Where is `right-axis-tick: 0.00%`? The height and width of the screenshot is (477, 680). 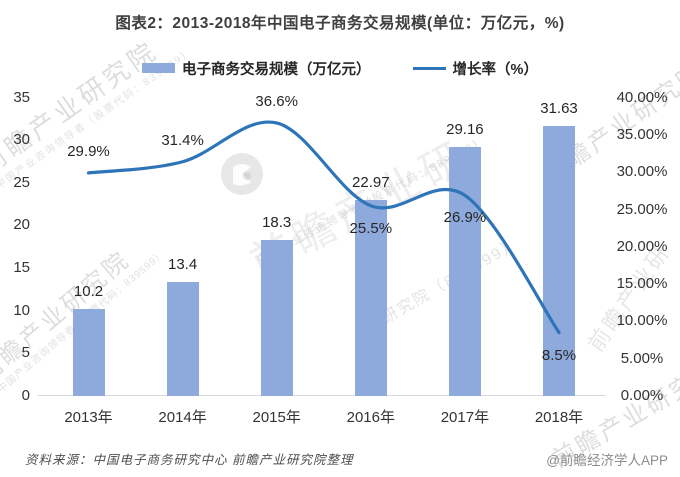
right-axis-tick: 0.00% is located at coordinates (642, 395).